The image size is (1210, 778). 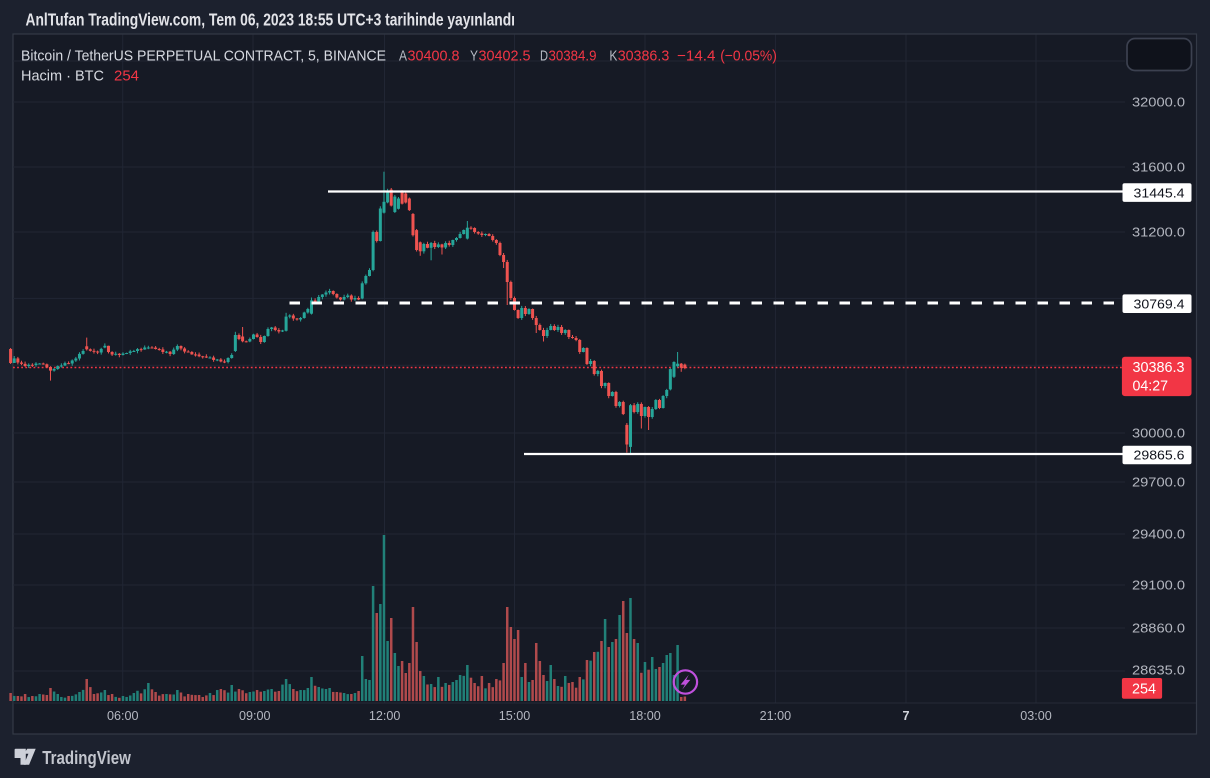 What do you see at coordinates (474, 56) in the screenshot?
I see `svg-text: Y` at bounding box center [474, 56].